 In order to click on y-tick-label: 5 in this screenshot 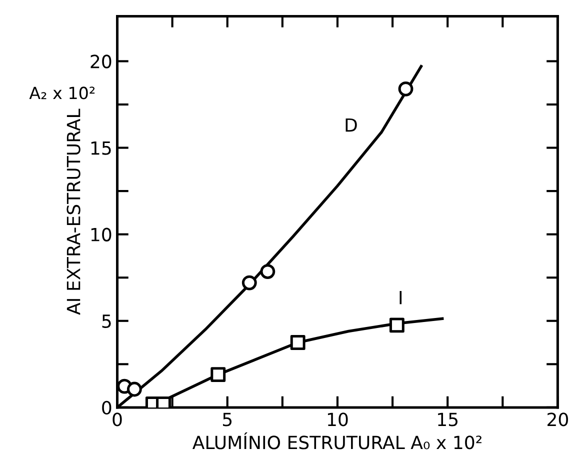, I will do `click(106, 321)`.